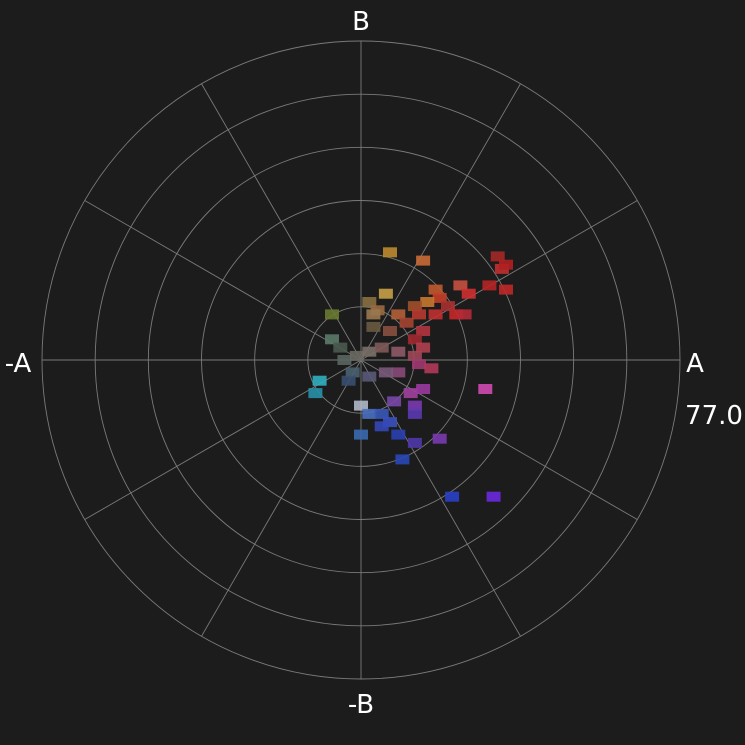  Describe the element at coordinates (361, 22) in the screenshot. I see `axis-label-b: B` at that location.